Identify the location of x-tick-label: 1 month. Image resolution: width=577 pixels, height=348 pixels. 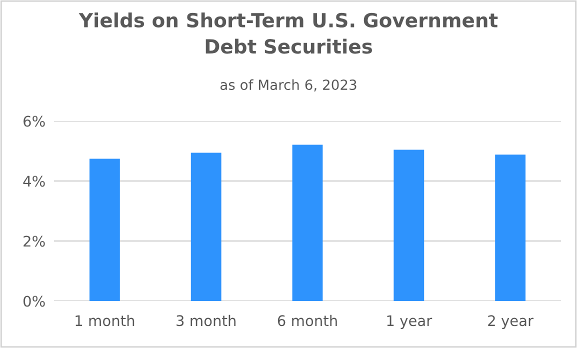
(105, 320).